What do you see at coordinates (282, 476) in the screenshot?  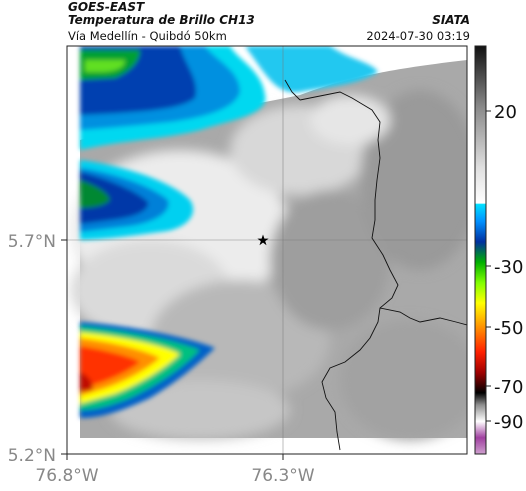 I see `lon-tick-label: 76.3°W` at bounding box center [282, 476].